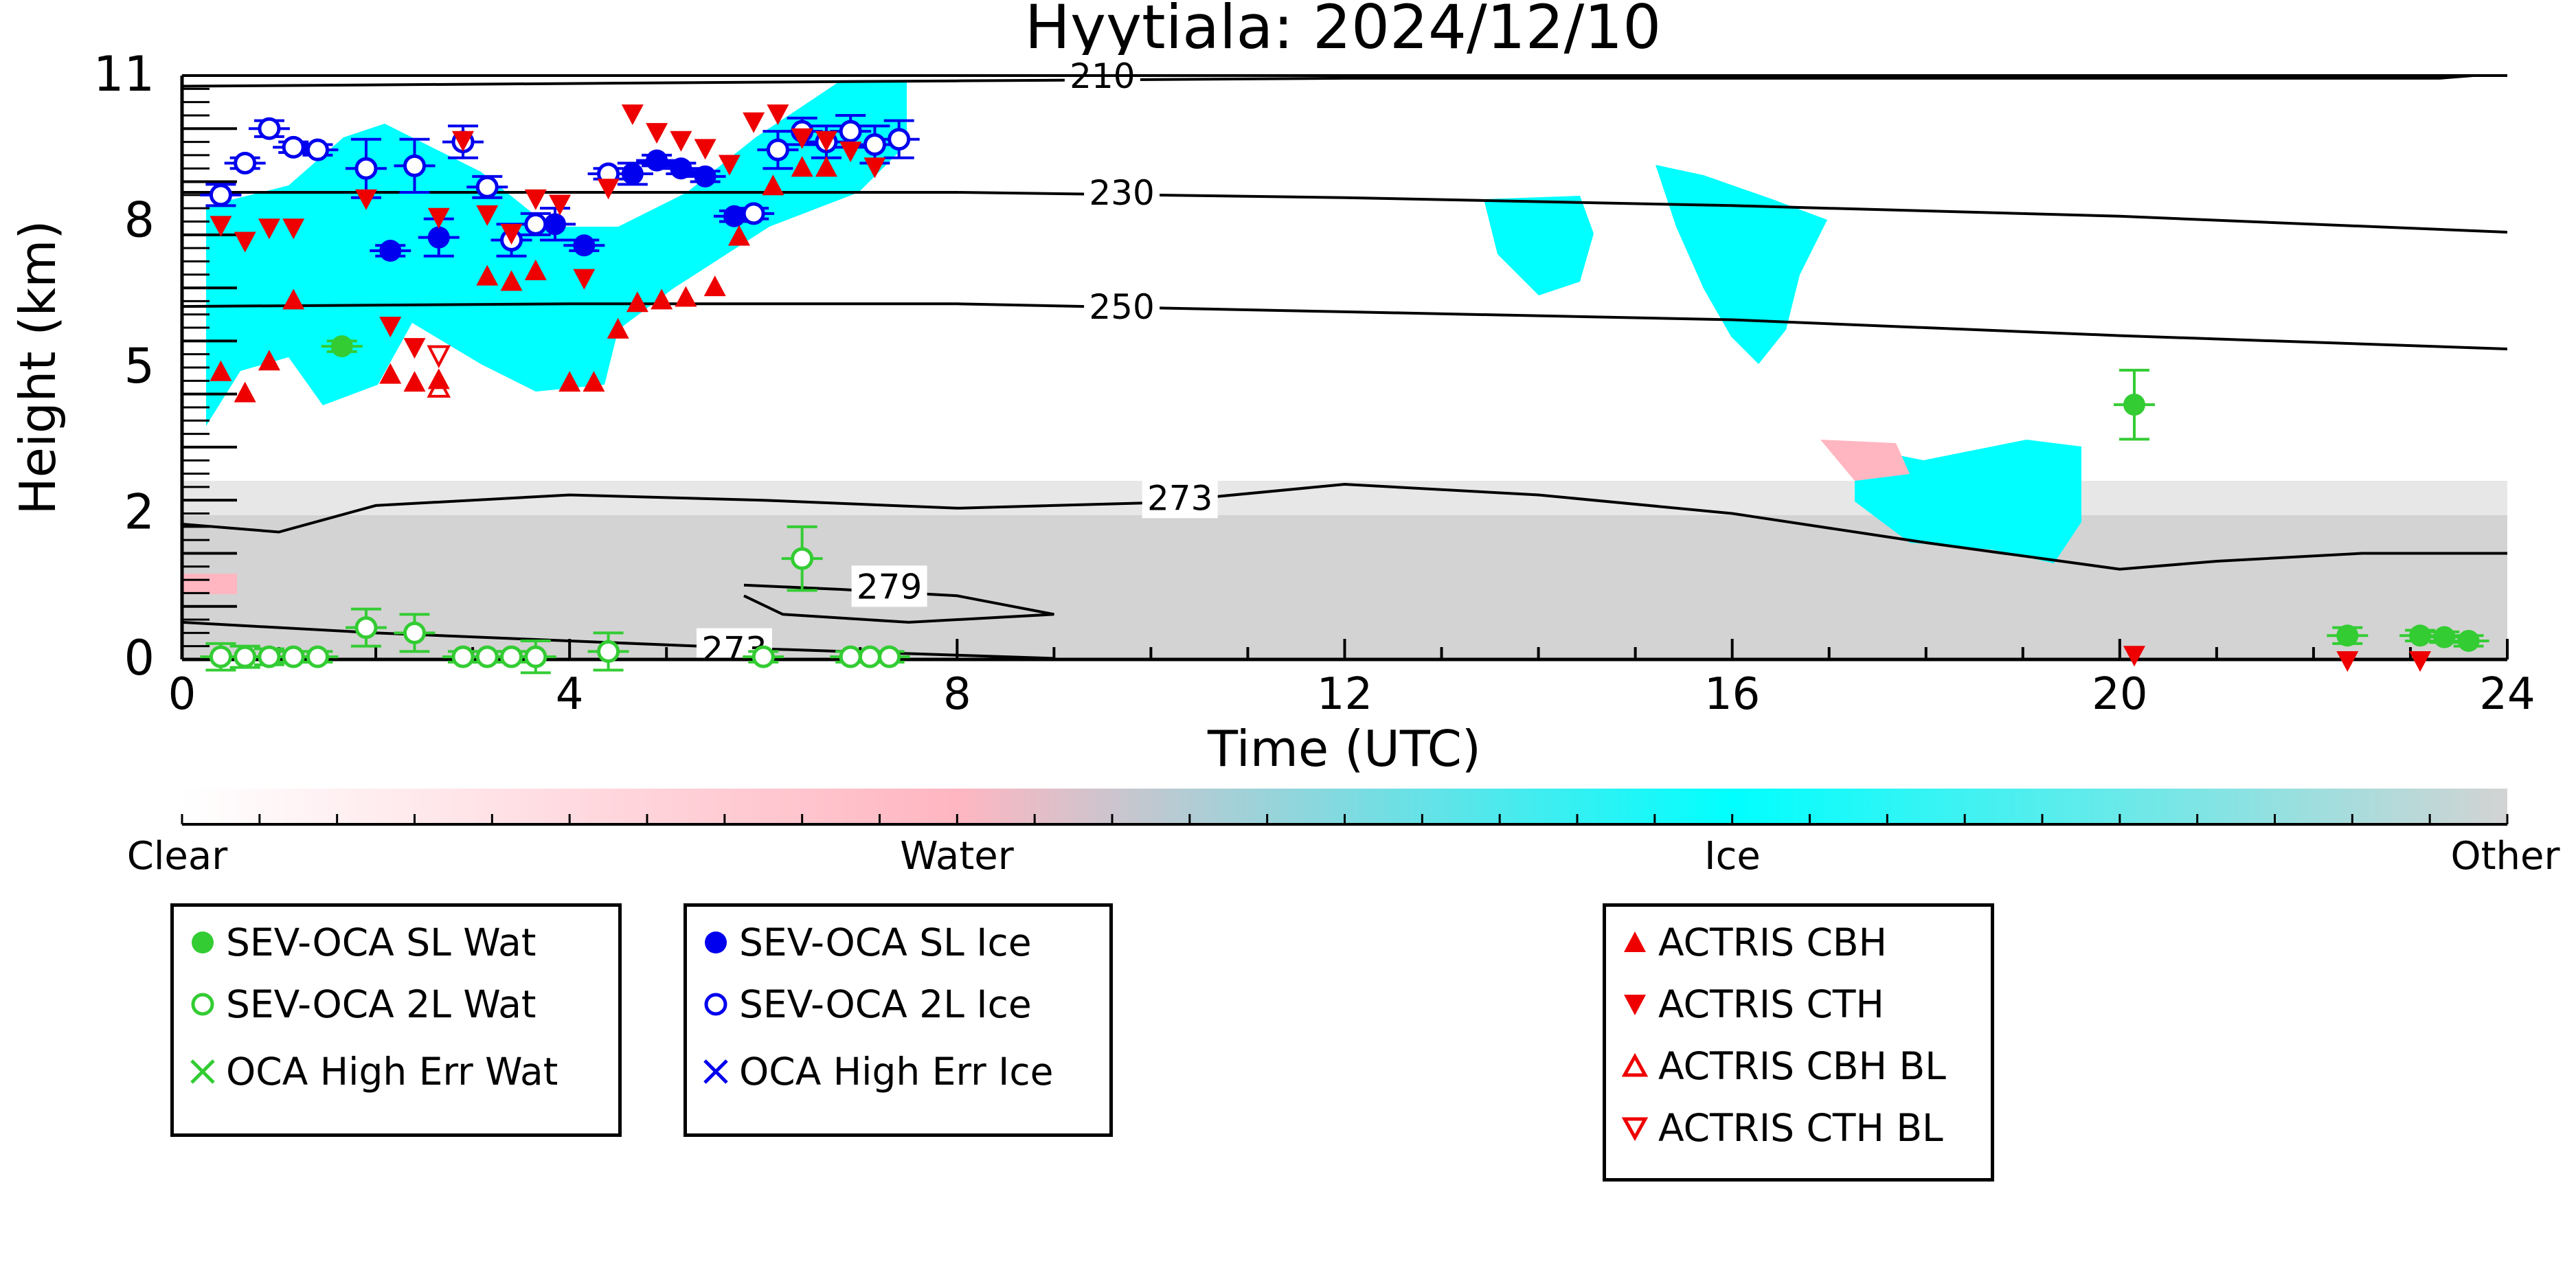  I want to click on x-ticks: 0 4 8 12 16 20 24, so click(1351, 679).